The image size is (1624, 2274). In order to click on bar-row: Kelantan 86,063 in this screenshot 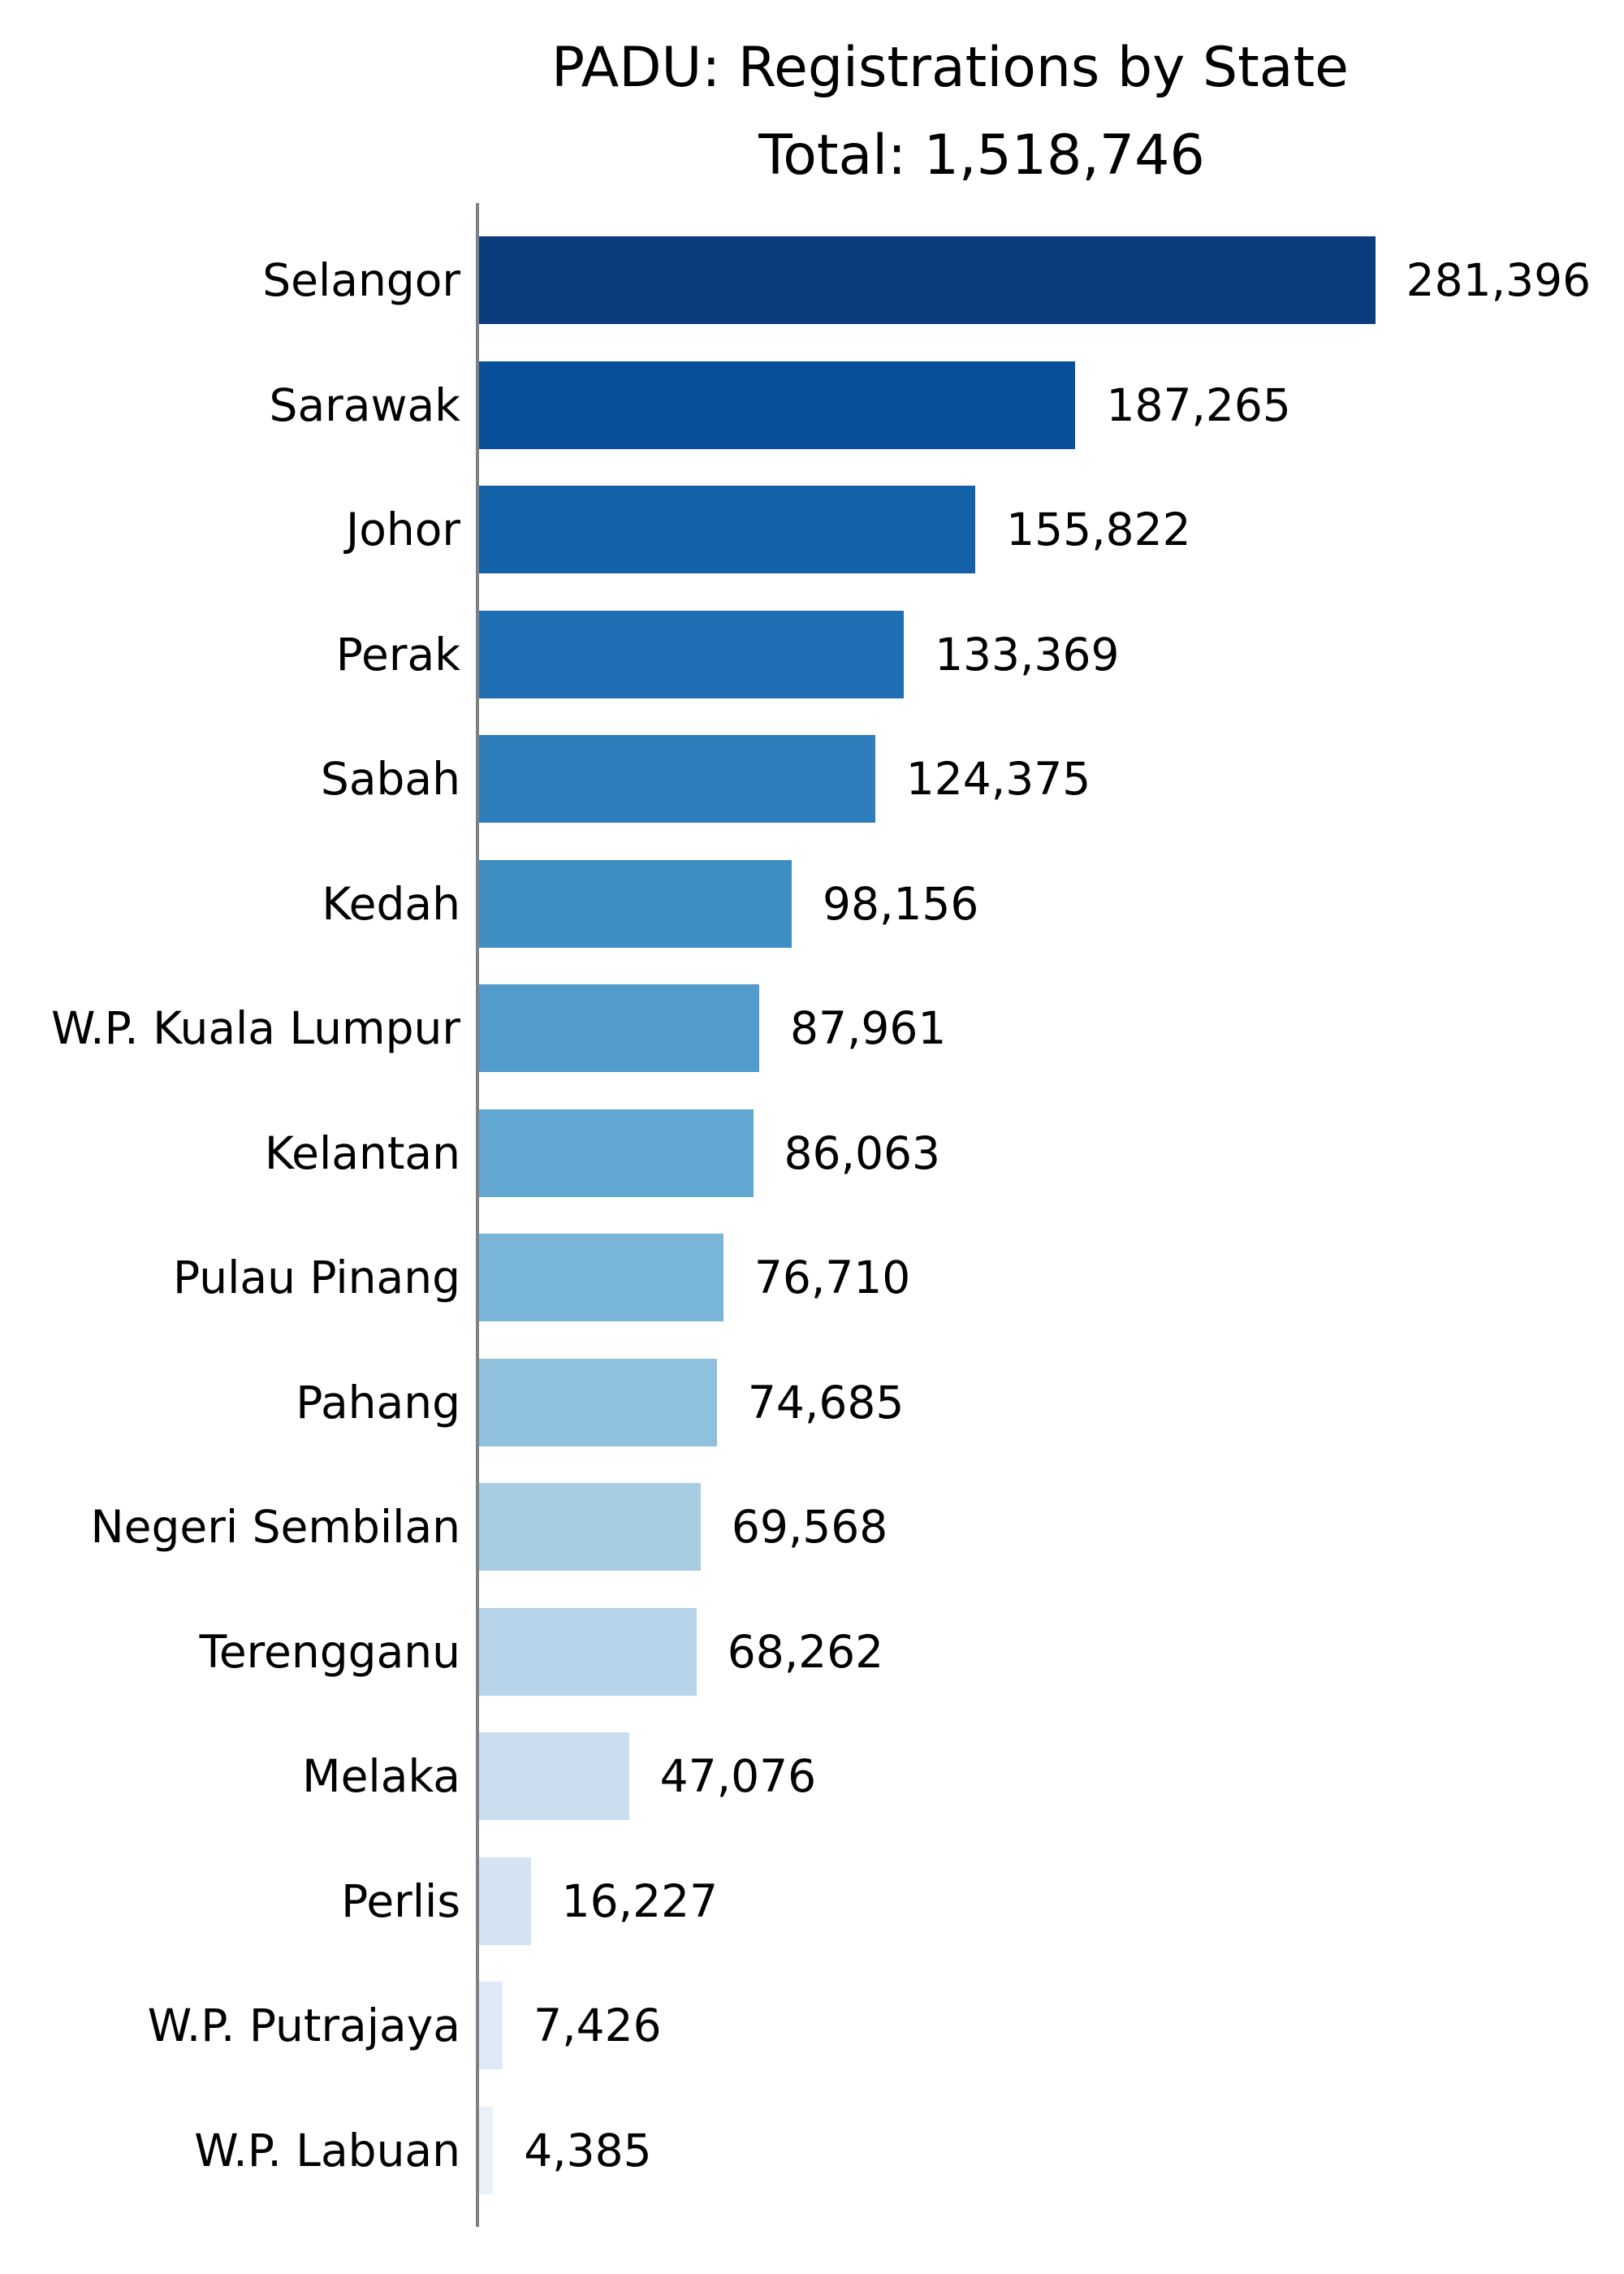, I will do `click(812, 1153)`.